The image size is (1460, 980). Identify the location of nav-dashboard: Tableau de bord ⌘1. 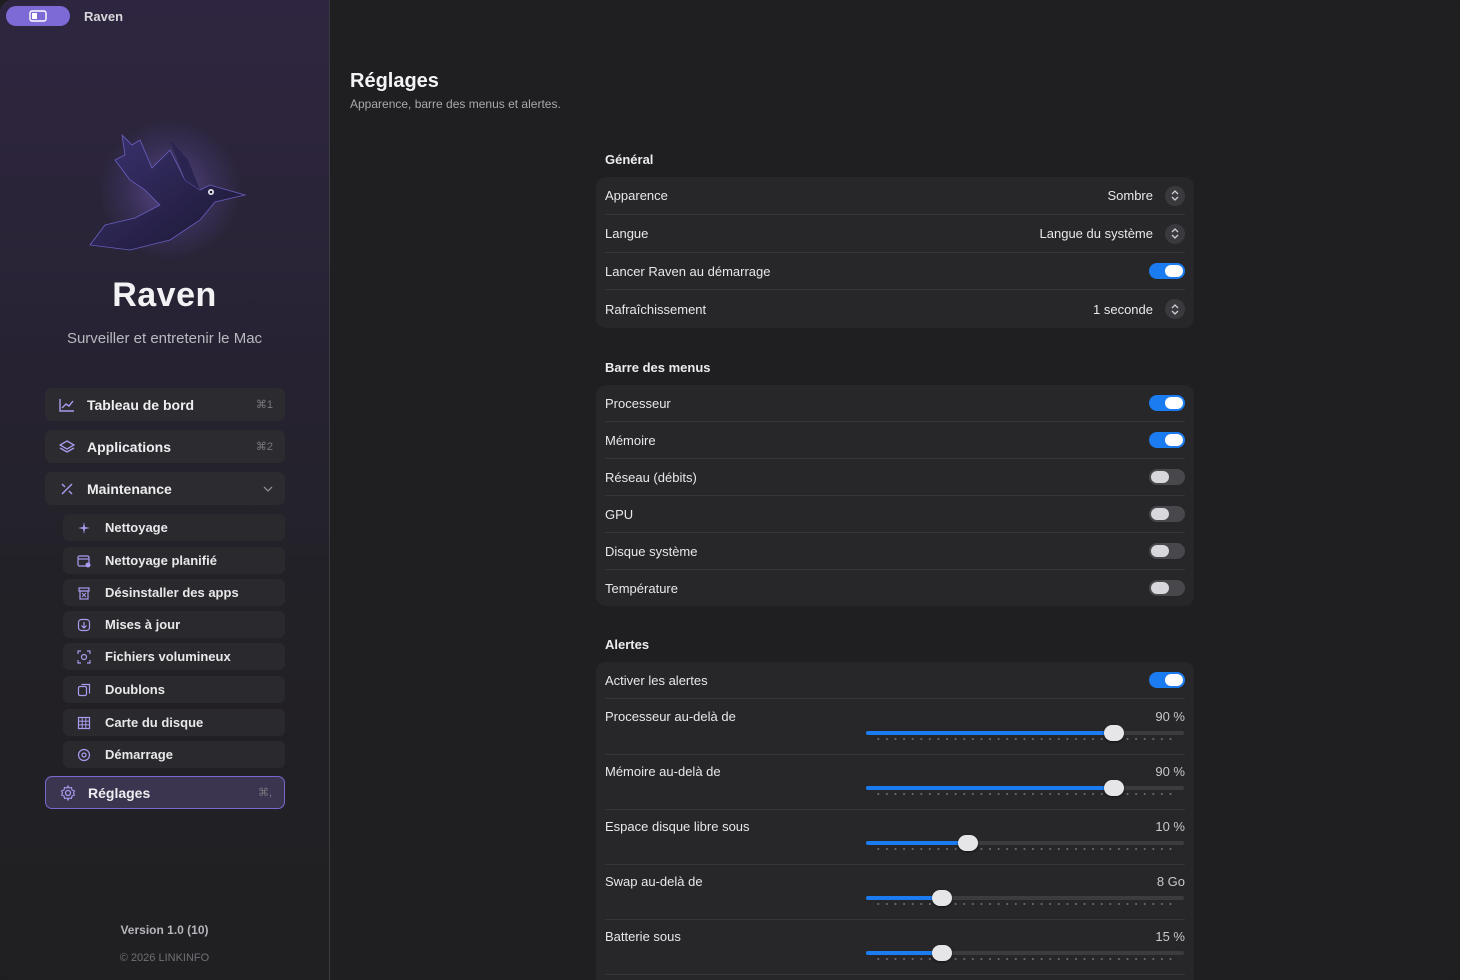
(165, 404).